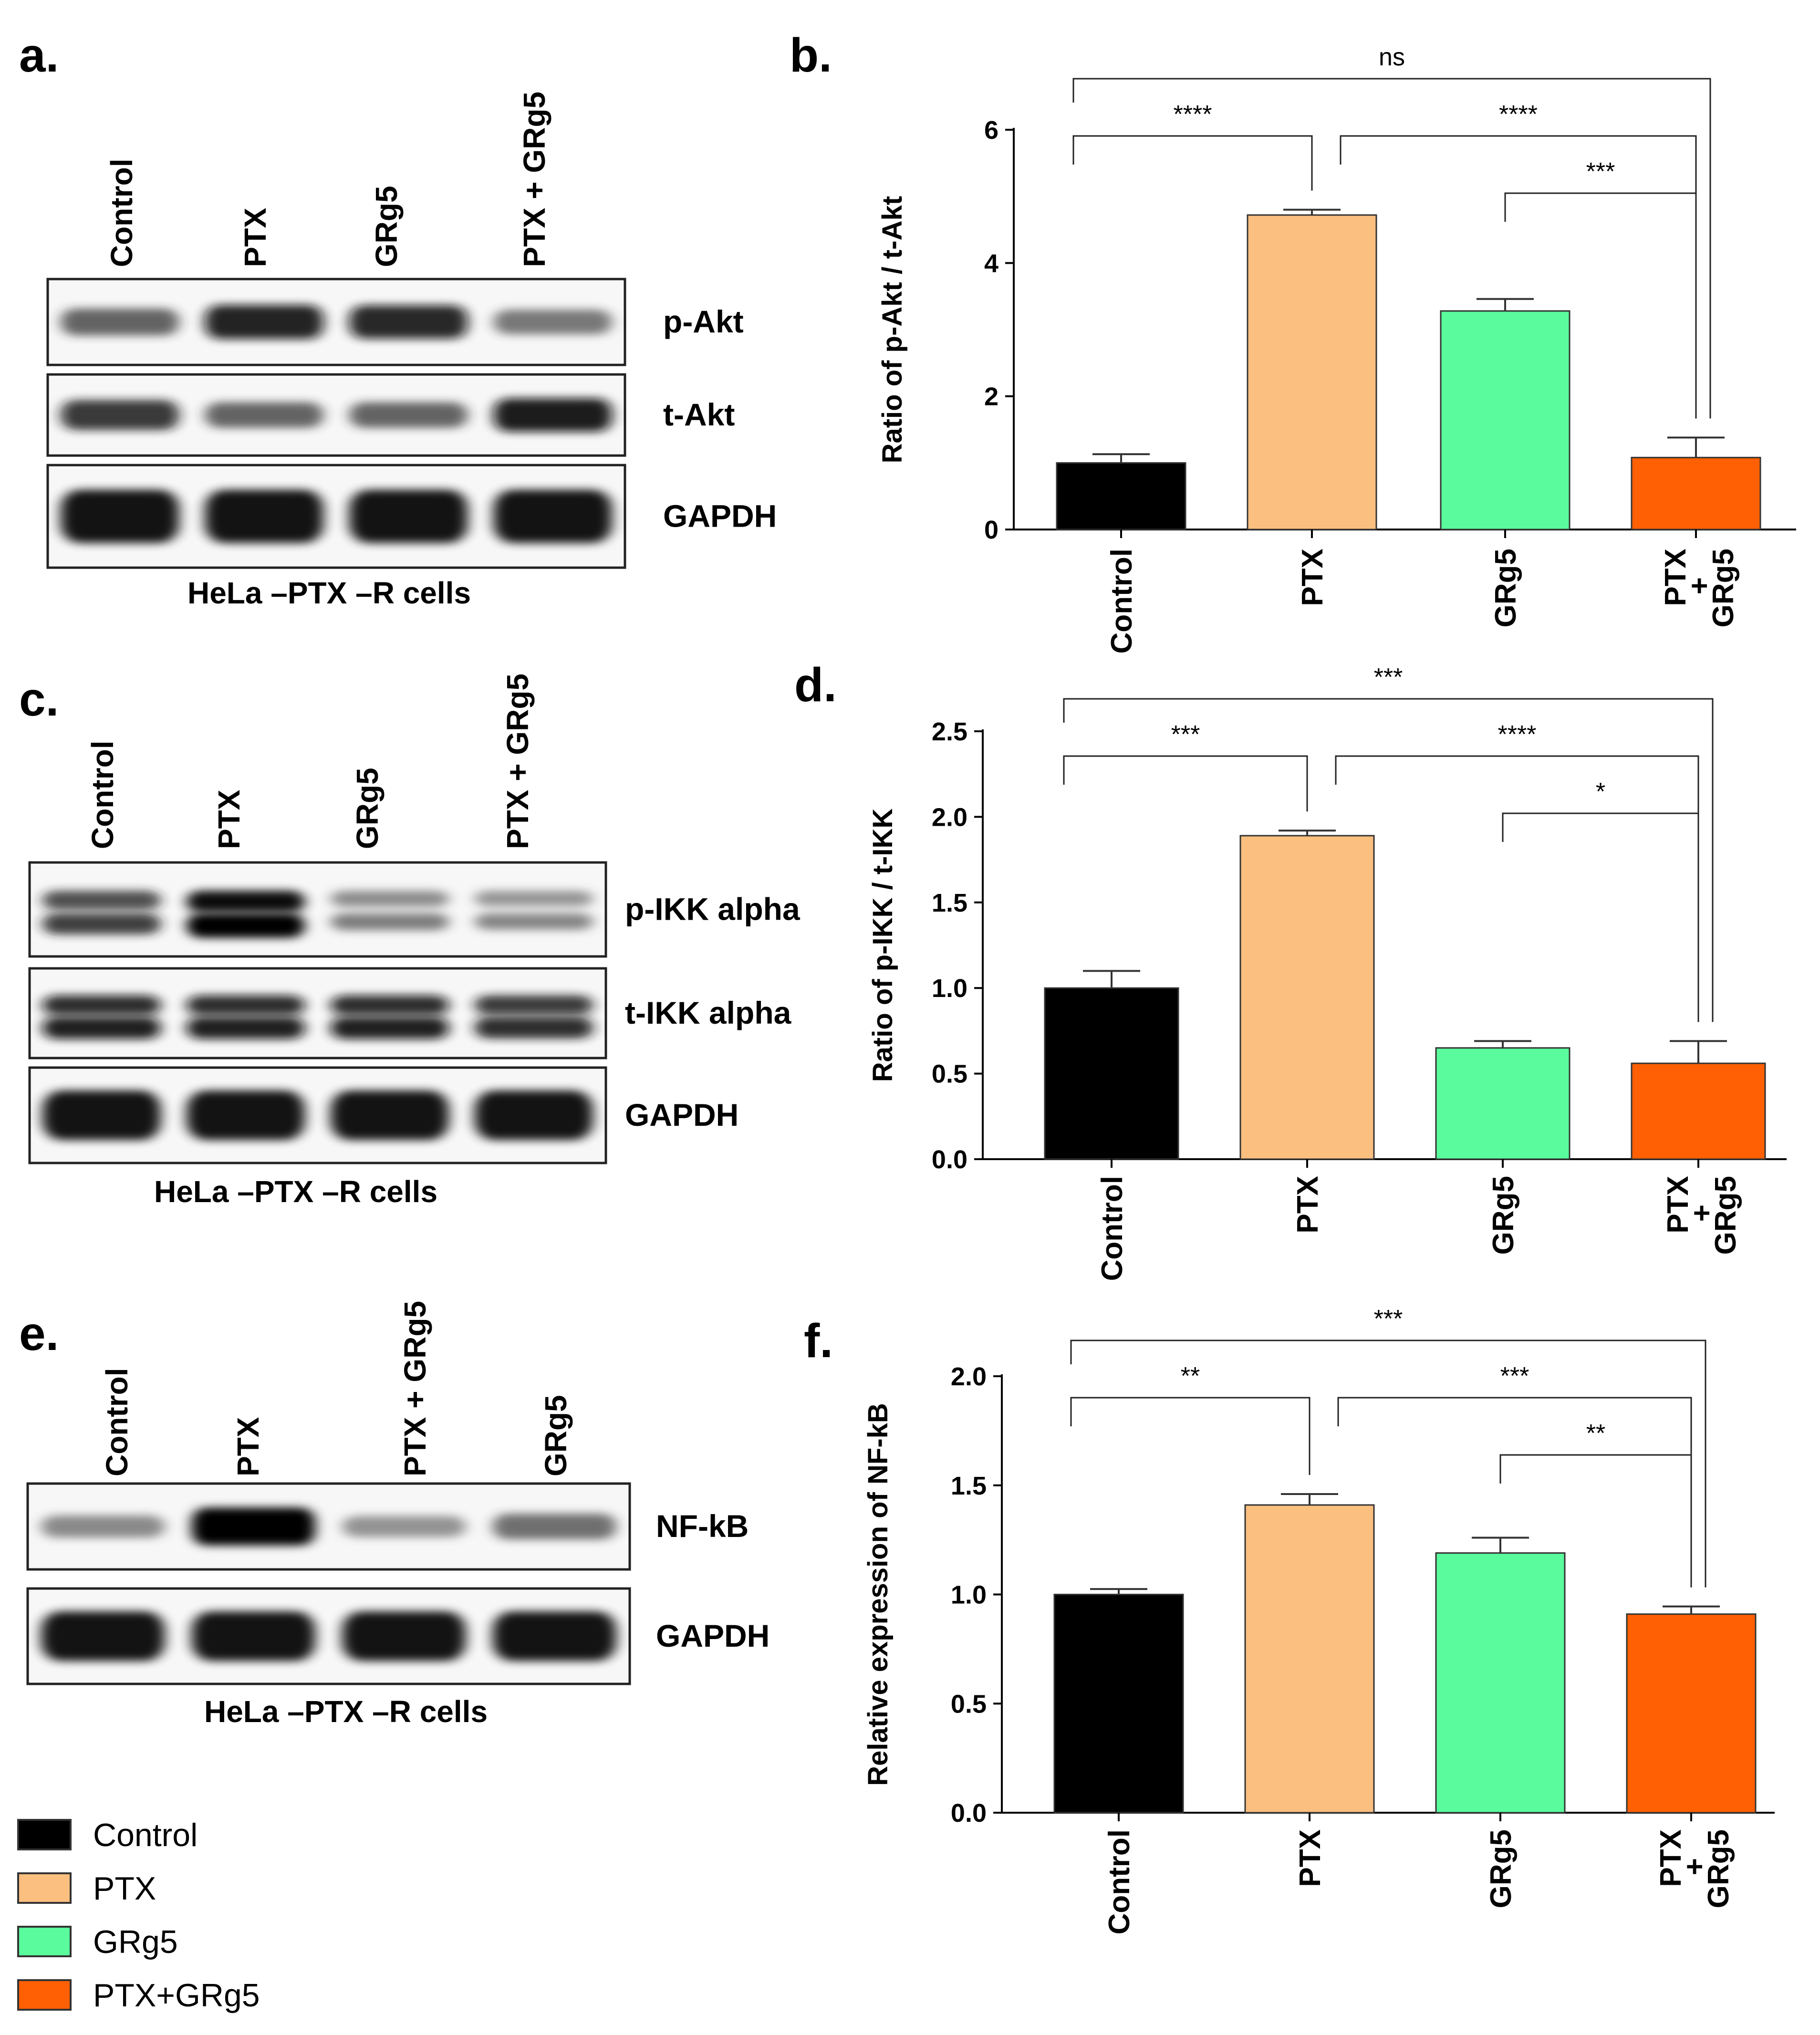  Describe the element at coordinates (1601, 172) in the screenshot. I see `sig-label-b-3: ***` at that location.